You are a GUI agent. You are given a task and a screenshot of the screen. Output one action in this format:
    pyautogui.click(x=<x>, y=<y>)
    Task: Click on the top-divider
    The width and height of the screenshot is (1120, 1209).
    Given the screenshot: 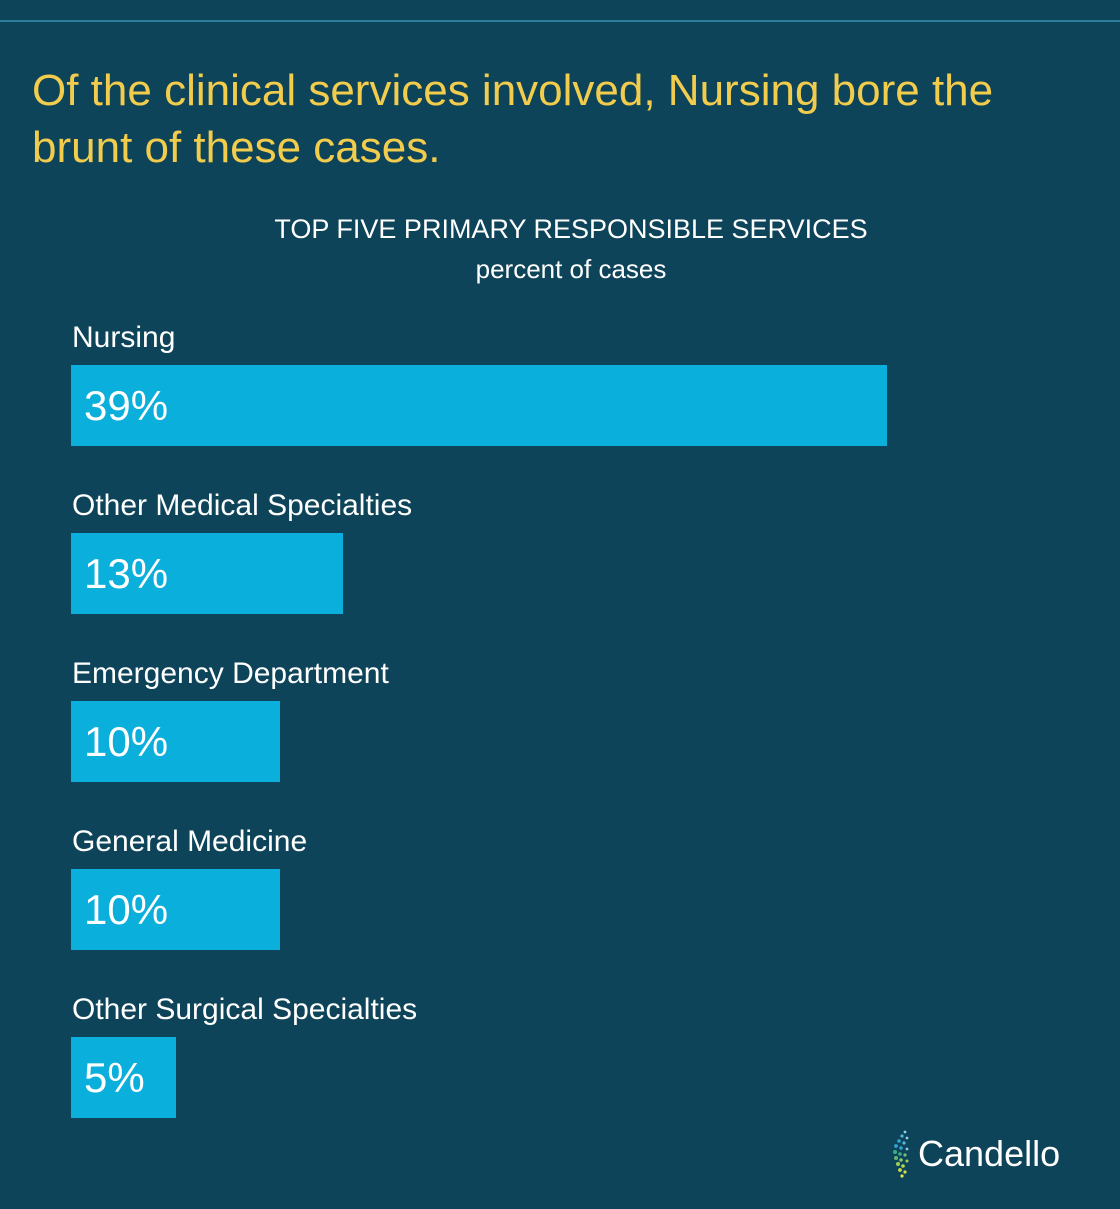 What is the action you would take?
    pyautogui.click(x=560, y=21)
    